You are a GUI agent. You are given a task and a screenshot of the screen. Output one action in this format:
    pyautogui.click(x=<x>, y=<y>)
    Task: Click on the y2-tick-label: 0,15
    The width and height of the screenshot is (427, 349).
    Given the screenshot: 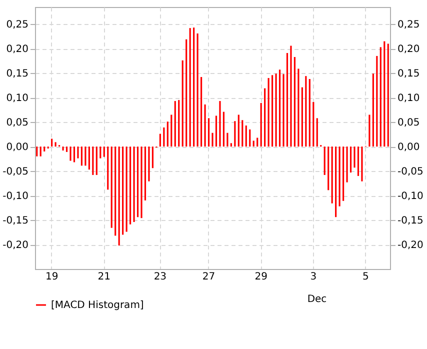 What is the action you would take?
    pyautogui.click(x=409, y=74)
    